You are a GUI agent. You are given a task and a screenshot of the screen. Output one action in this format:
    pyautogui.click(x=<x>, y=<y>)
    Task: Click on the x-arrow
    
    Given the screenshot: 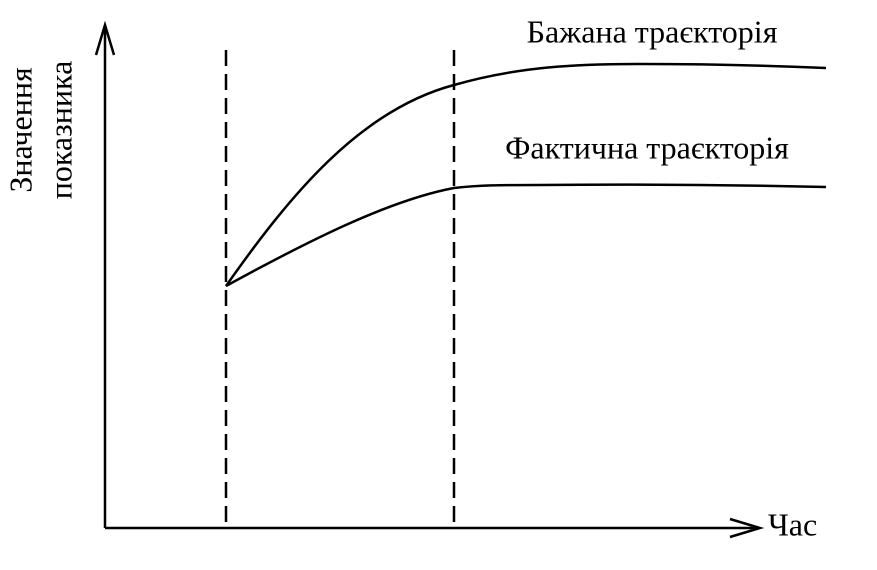 What is the action you would take?
    pyautogui.click(x=747, y=528)
    